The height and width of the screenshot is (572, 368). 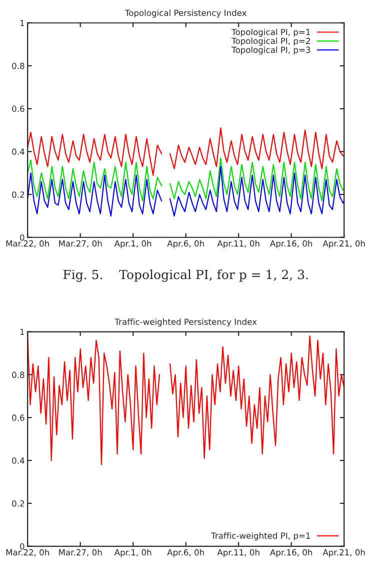 What do you see at coordinates (185, 276) in the screenshot?
I see `caption: Fig. 5. Topological PI, for p = 1, 2, 3.` at bounding box center [185, 276].